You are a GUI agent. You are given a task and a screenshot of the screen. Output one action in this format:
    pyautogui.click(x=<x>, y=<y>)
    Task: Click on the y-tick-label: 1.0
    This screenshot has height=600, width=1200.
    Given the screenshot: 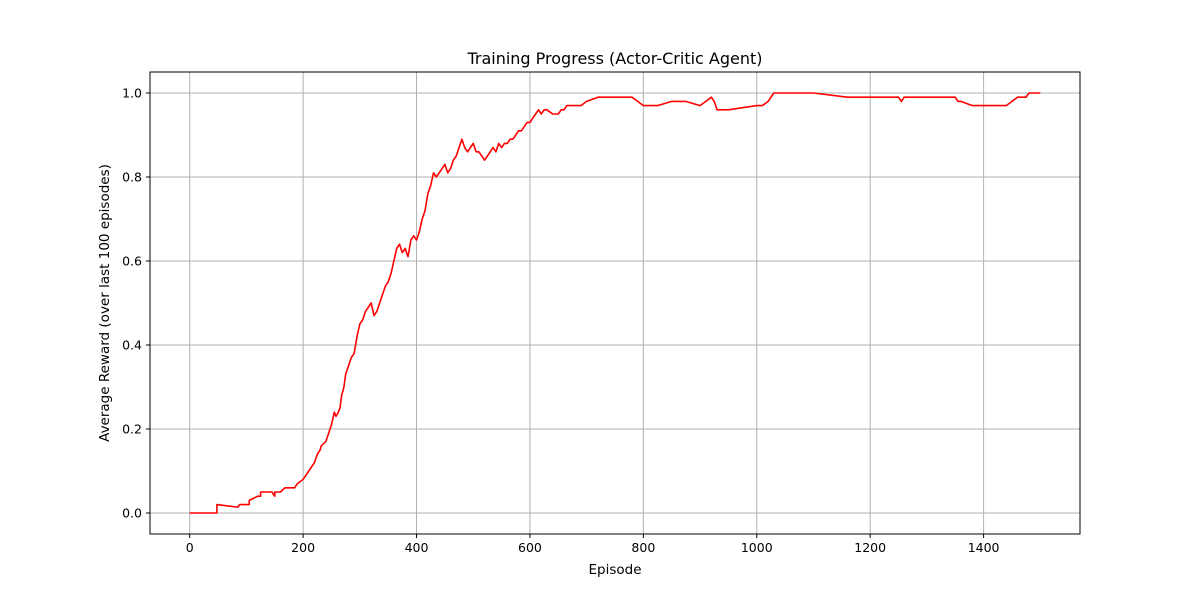 What is the action you would take?
    pyautogui.click(x=132, y=93)
    